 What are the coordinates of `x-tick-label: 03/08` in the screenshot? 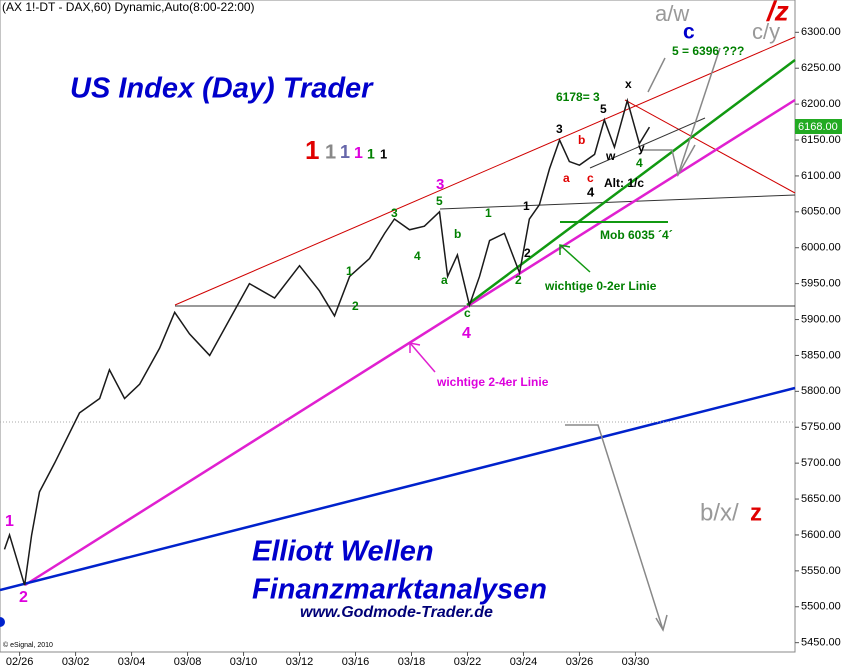 It's located at (188, 662).